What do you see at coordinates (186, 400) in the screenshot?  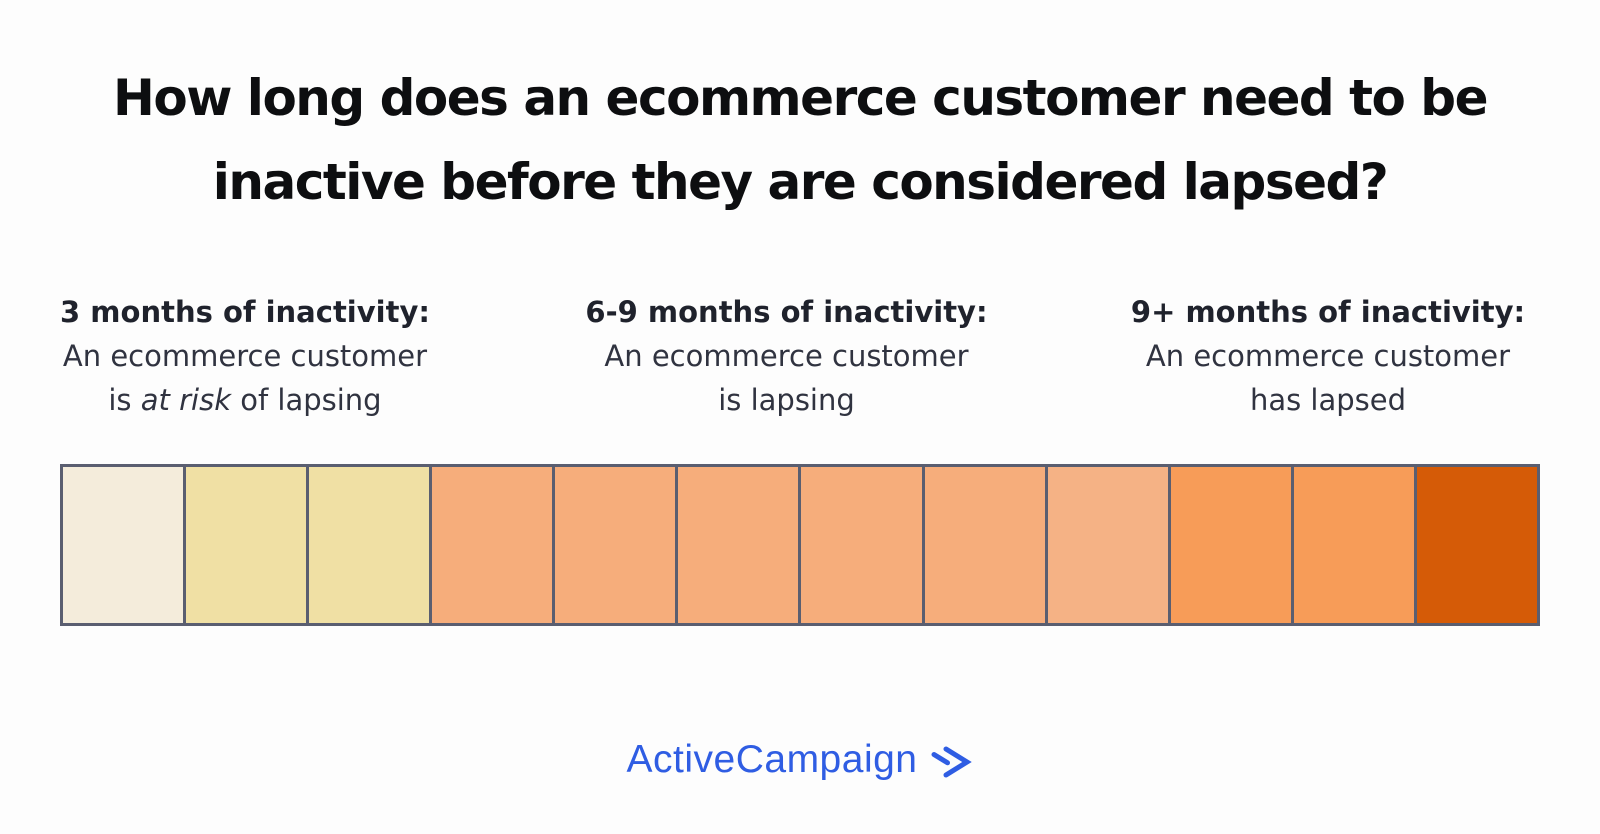 I see `stage-emphasis: at risk` at bounding box center [186, 400].